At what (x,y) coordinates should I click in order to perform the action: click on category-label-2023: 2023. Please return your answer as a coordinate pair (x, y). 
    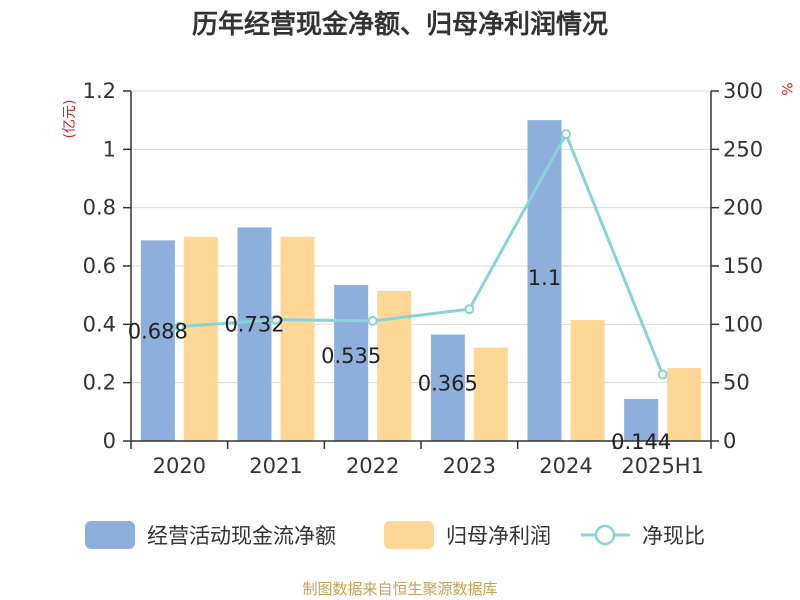
    Looking at the image, I should click on (469, 466).